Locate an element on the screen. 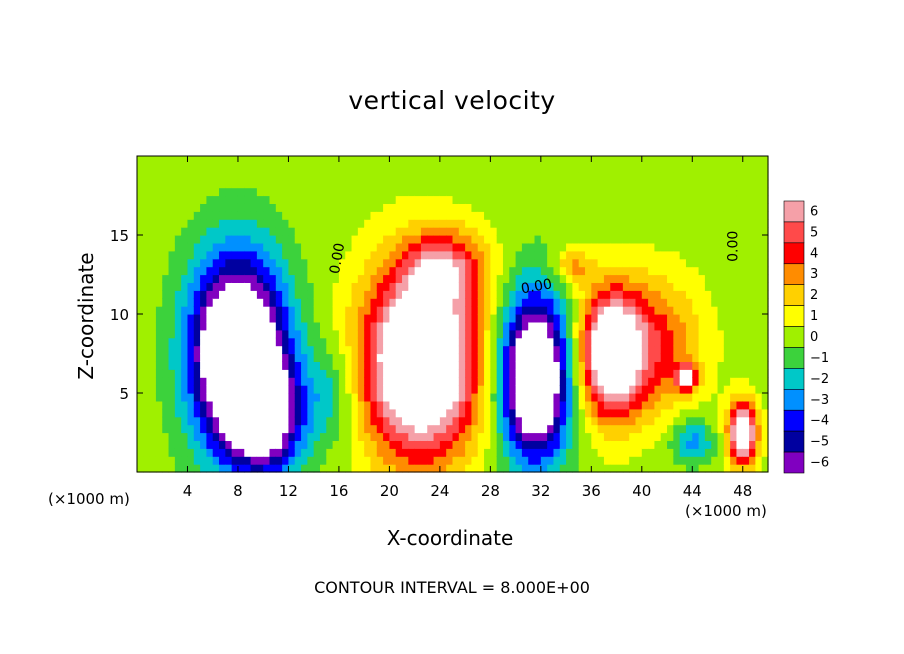 Image resolution: width=904 pixels, height=654 pixels. x-tick-label: 28 is located at coordinates (490, 491).